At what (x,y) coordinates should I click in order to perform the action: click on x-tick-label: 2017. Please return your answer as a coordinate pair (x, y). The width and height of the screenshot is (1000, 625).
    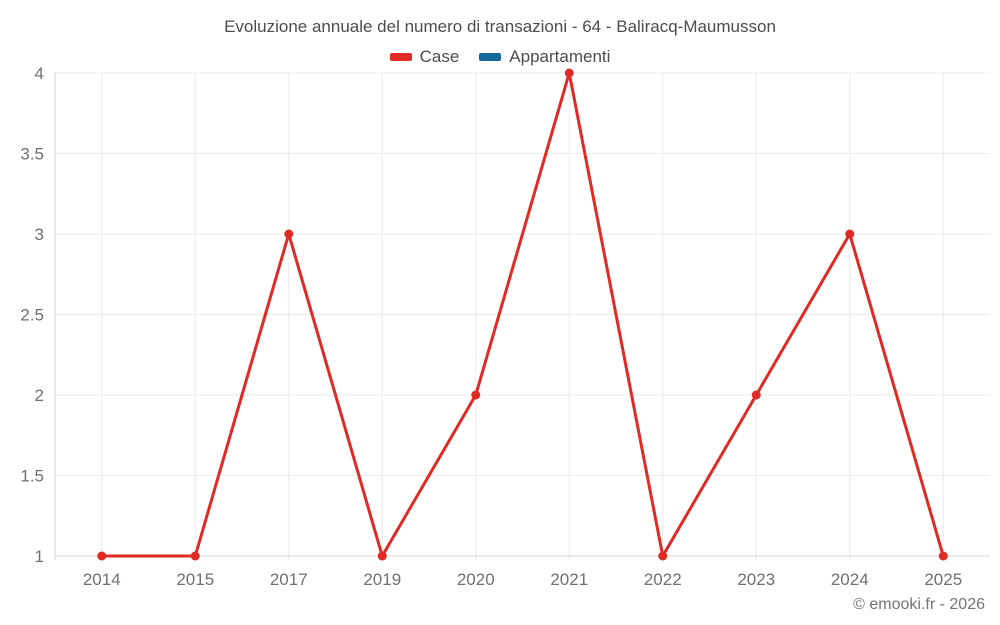
    Looking at the image, I should click on (289, 579).